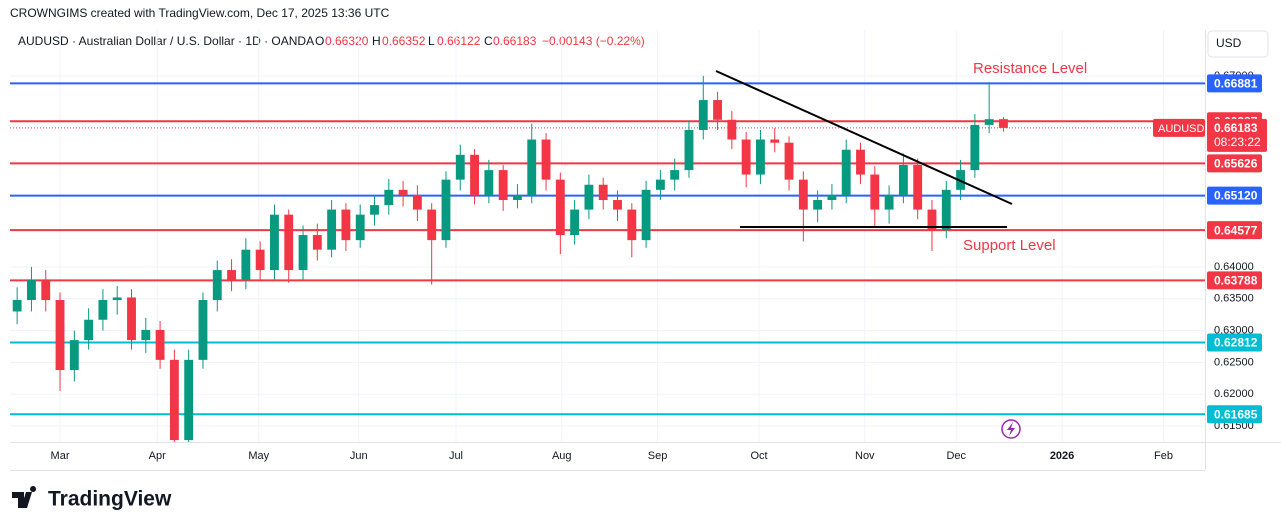 This screenshot has height=530, width=1281. Describe the element at coordinates (1236, 281) in the screenshot. I see `level-label: 0.63788` at that location.